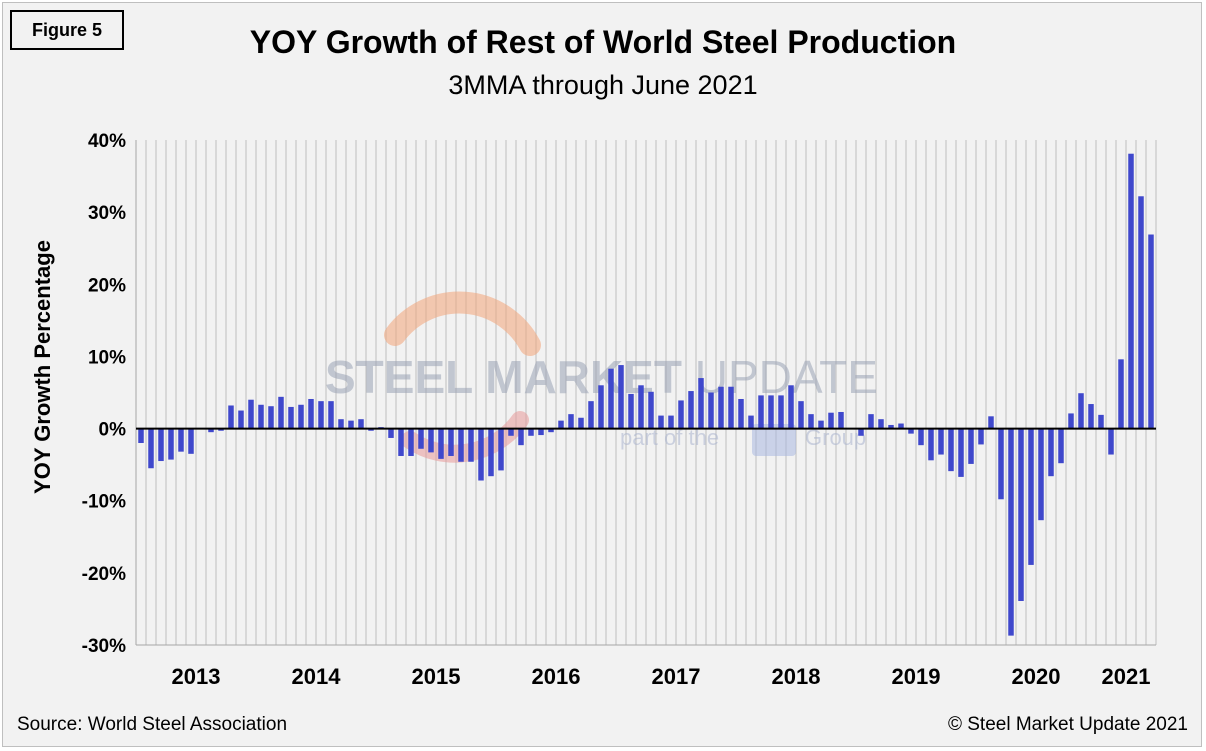 This screenshot has height=751, width=1206. What do you see at coordinates (556, 676) in the screenshot?
I see `x-tick-label: 2016` at bounding box center [556, 676].